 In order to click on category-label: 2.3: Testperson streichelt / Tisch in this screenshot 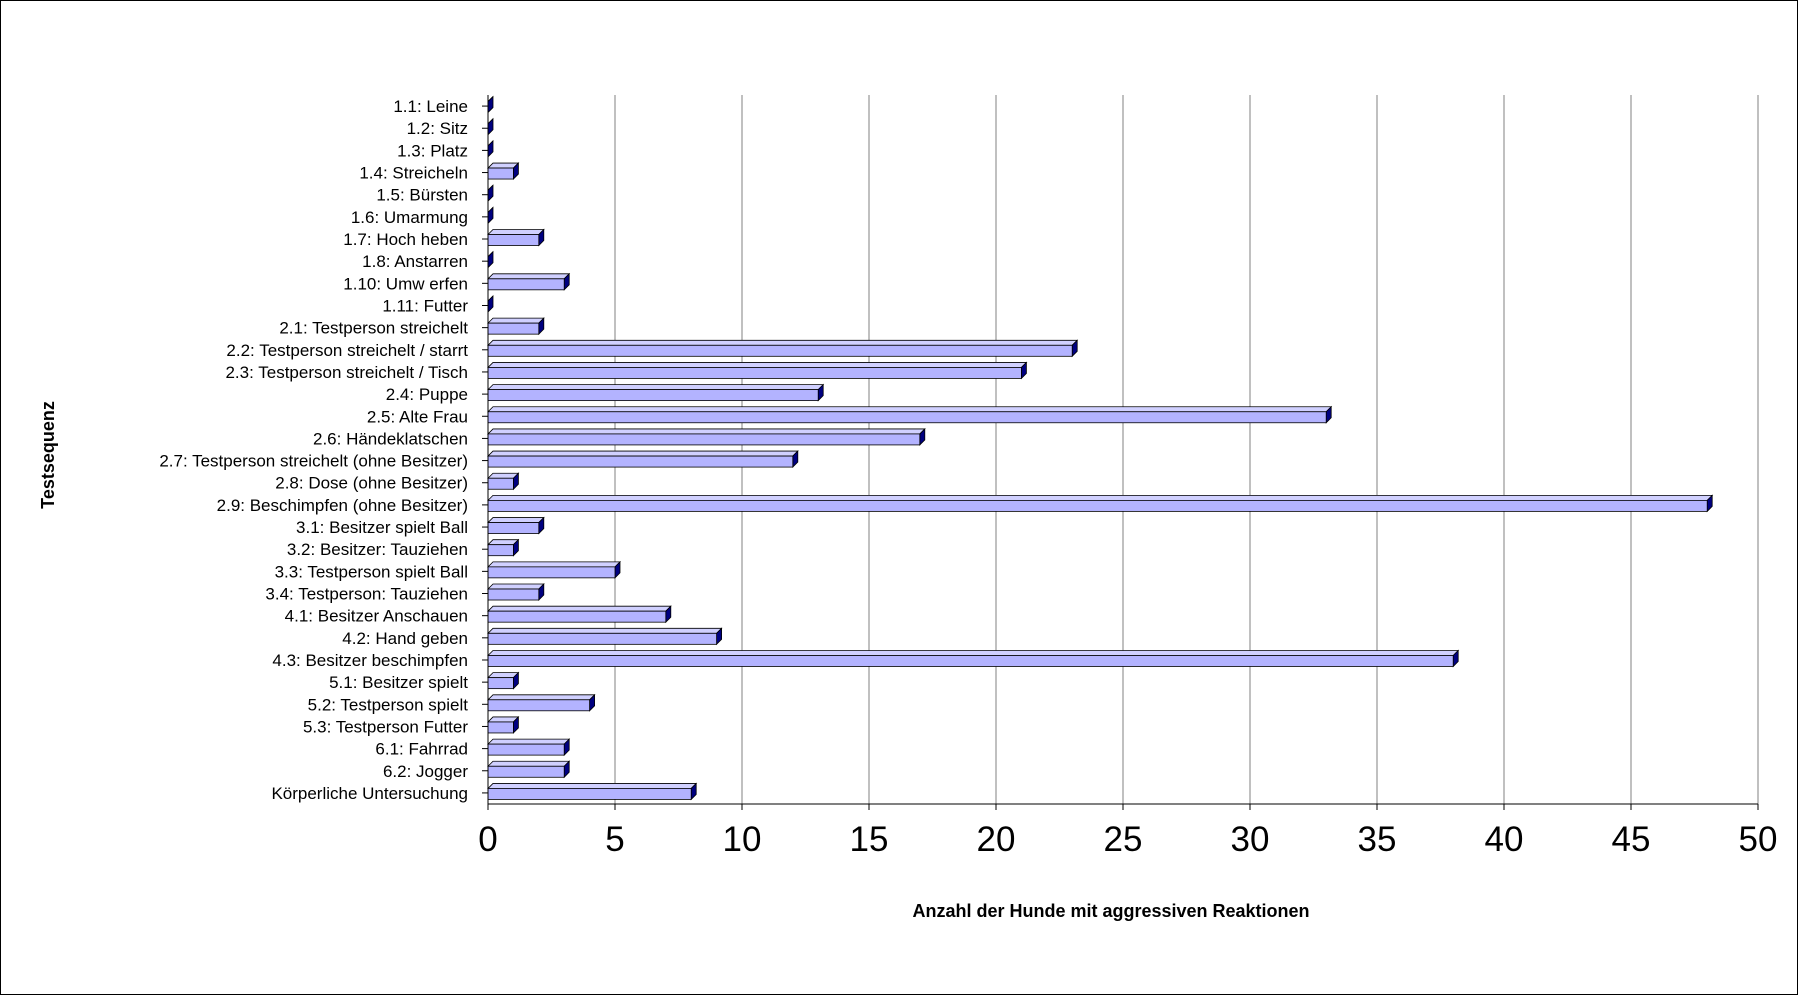, I will do `click(346, 372)`.